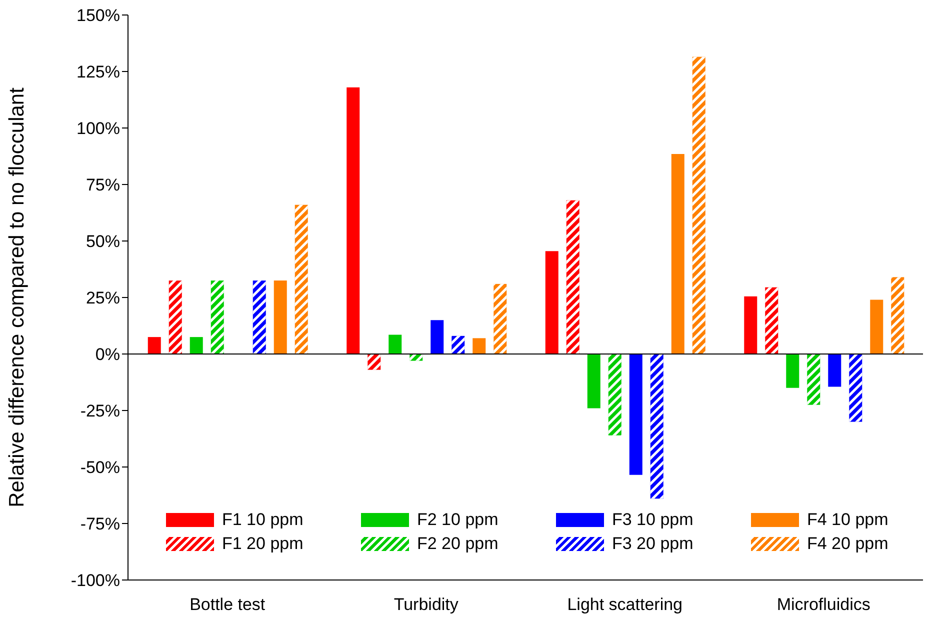  Describe the element at coordinates (228, 604) in the screenshot. I see `x-tick-label: Bottle test` at that location.